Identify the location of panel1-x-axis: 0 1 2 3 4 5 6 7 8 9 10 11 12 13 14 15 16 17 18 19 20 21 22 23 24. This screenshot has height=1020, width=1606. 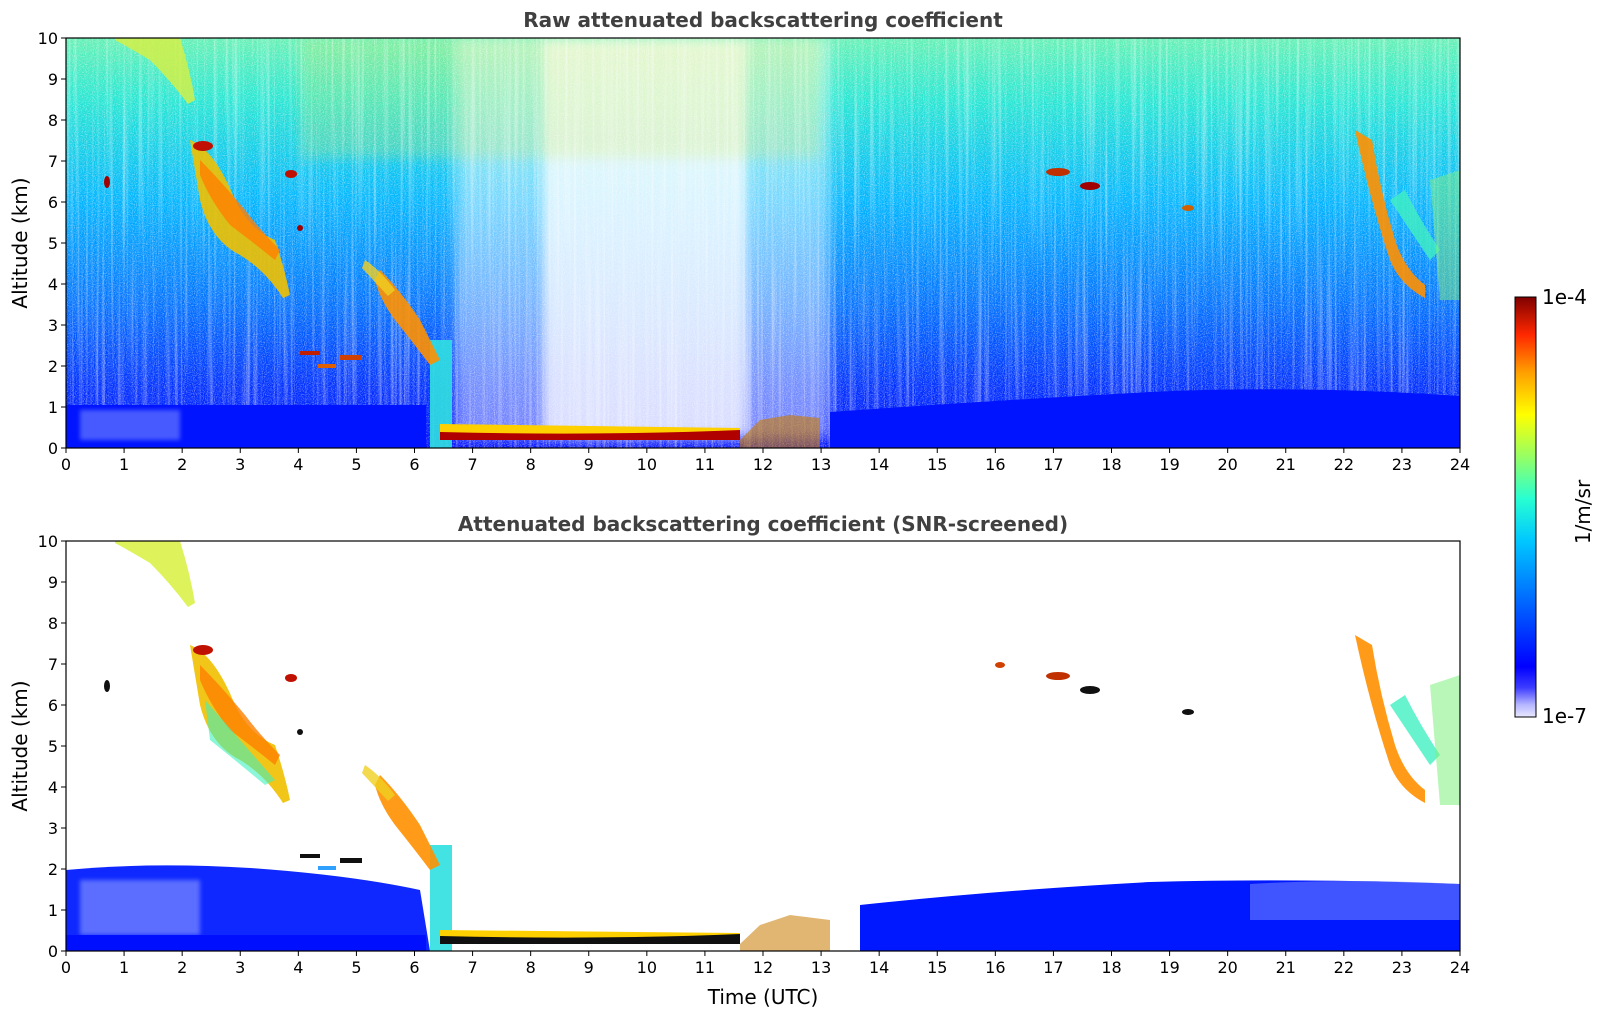
(765, 461).